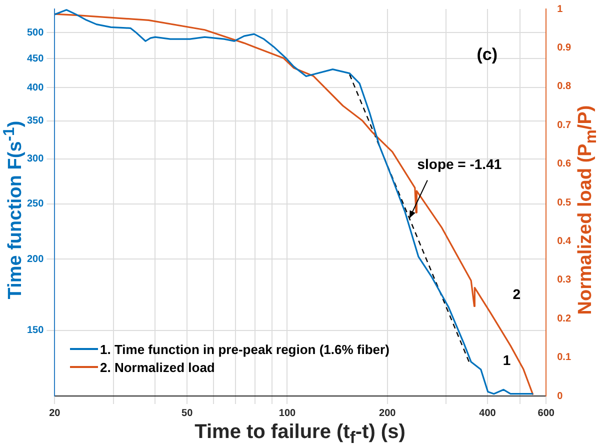 The width and height of the screenshot is (600, 448). I want to click on y-tick-label: 300, so click(35, 159).